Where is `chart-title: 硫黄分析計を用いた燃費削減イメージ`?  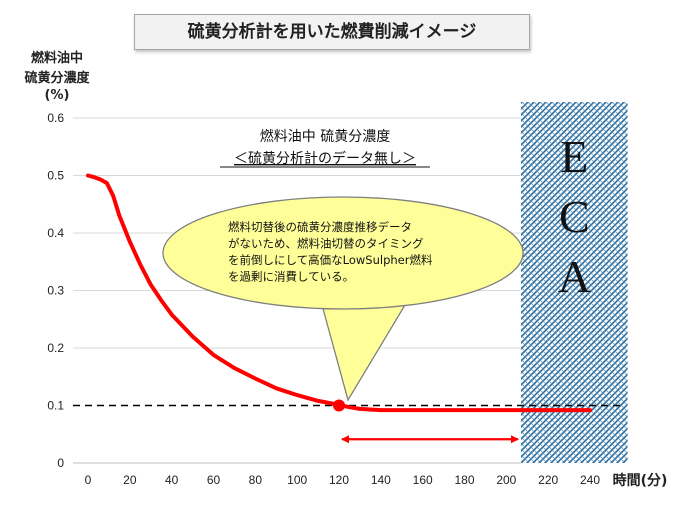
chart-title: 硫黄分析計を用いた燃費削減イメージ is located at coordinates (332, 32).